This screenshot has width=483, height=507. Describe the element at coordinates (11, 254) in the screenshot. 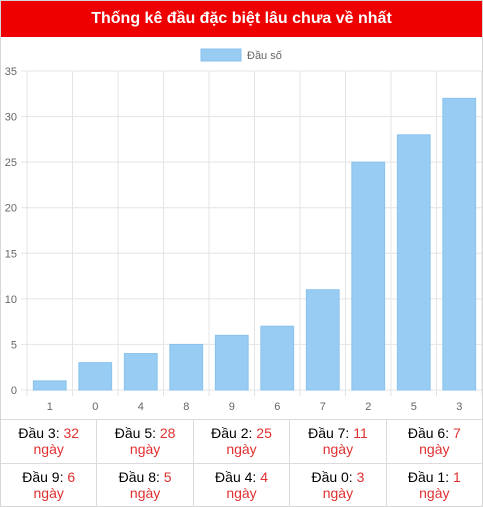

I see `y-tick-label: 15` at that location.